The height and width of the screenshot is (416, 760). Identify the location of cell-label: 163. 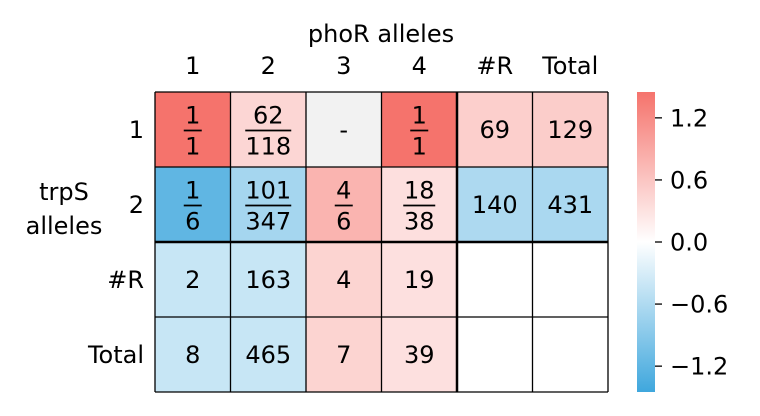
(268, 280).